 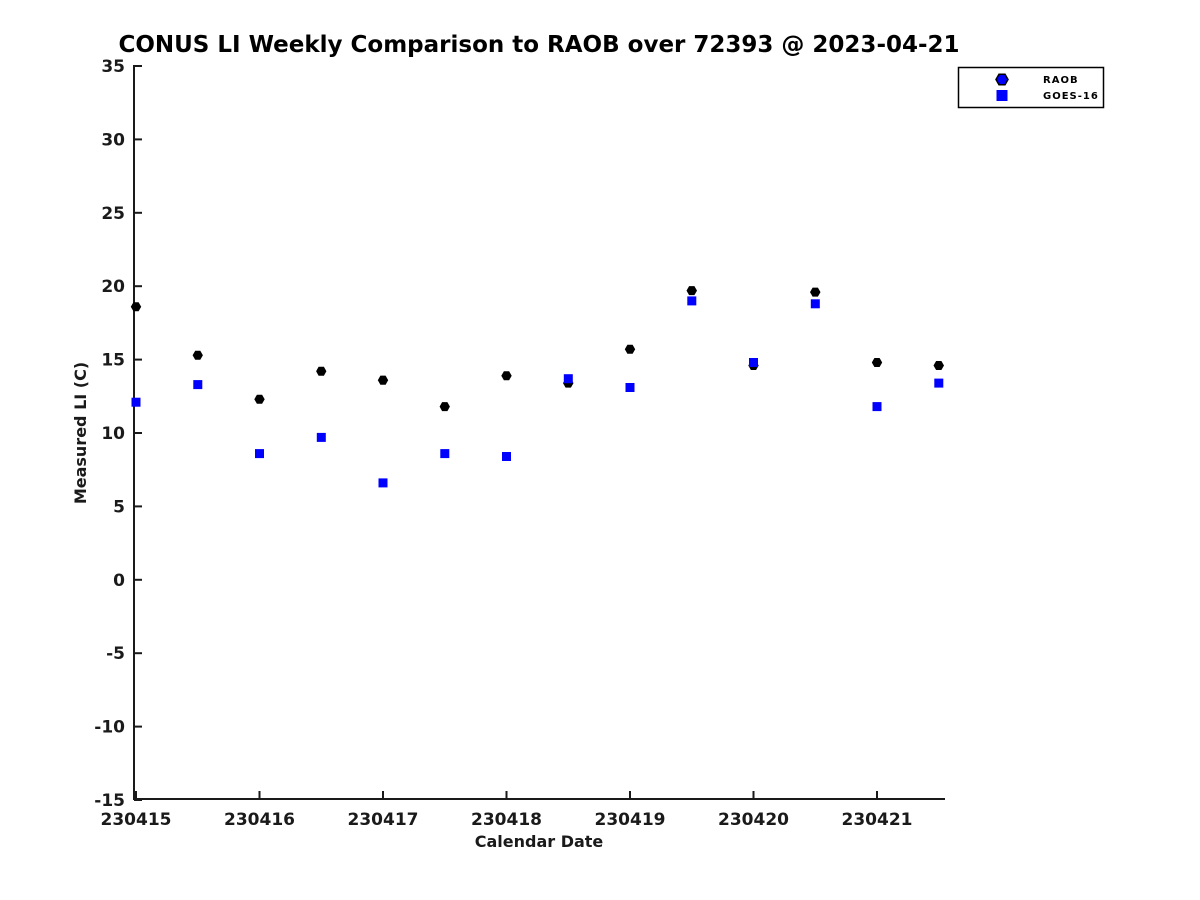 What do you see at coordinates (109, 728) in the screenshot?
I see `y-tick-label: -10` at bounding box center [109, 728].